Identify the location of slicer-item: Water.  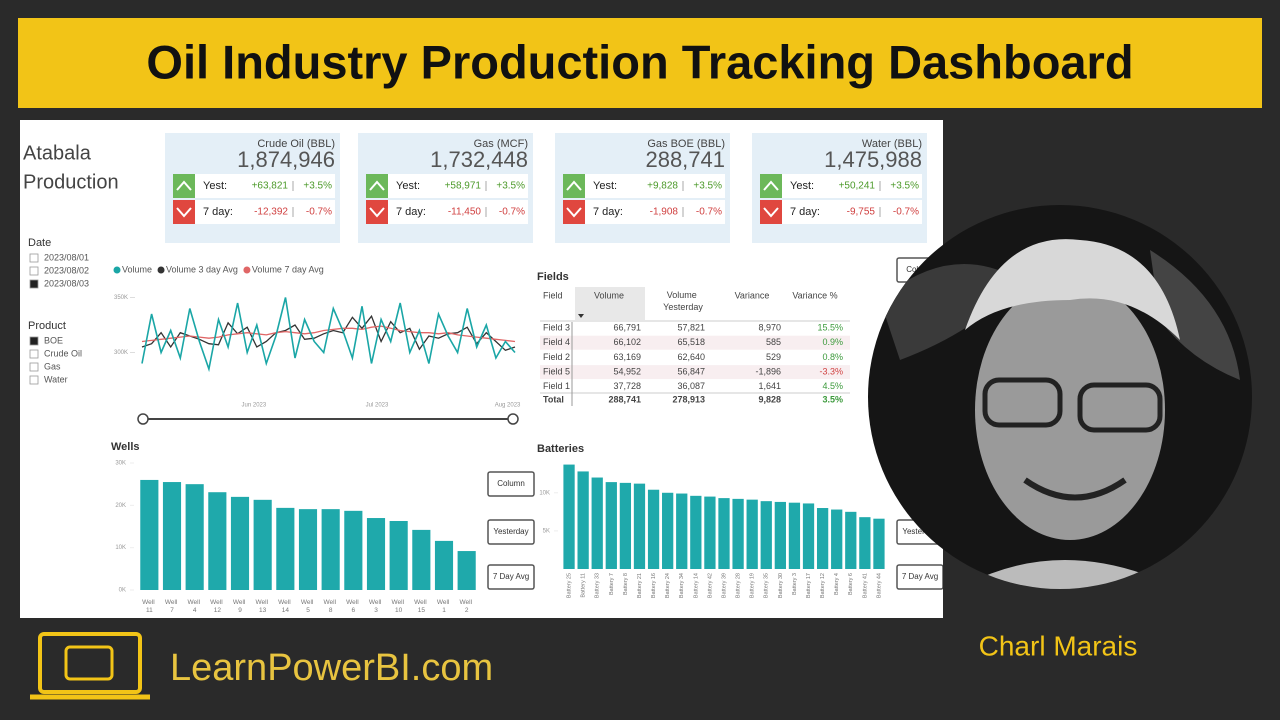
(56, 379).